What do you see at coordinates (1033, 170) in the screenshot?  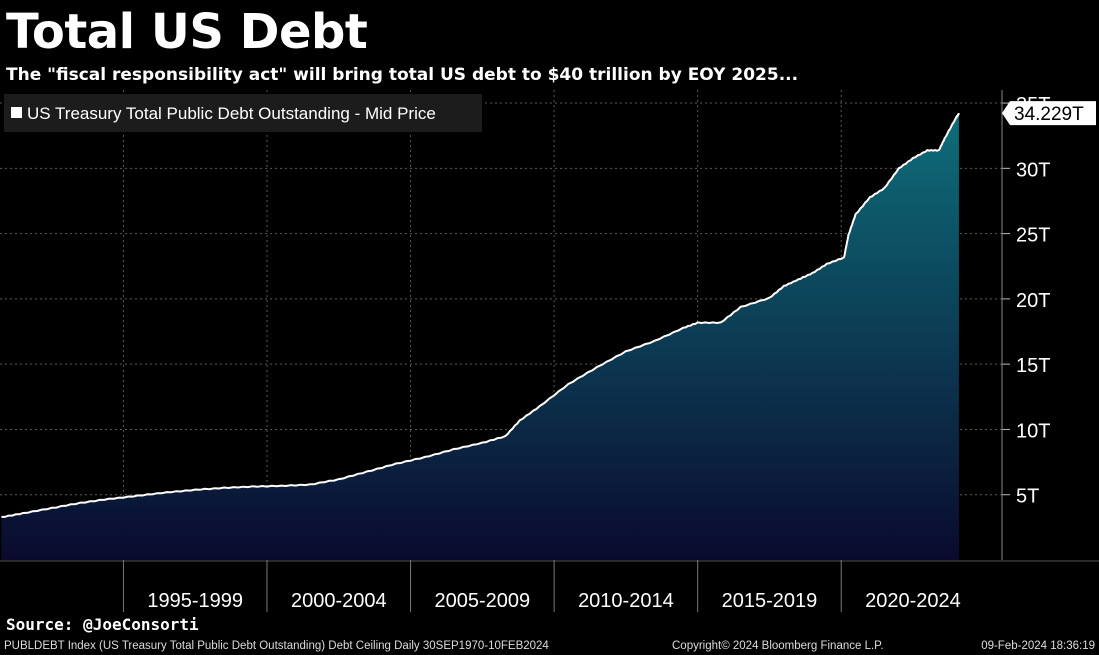 I see `y-tick-label: 30T` at bounding box center [1033, 170].